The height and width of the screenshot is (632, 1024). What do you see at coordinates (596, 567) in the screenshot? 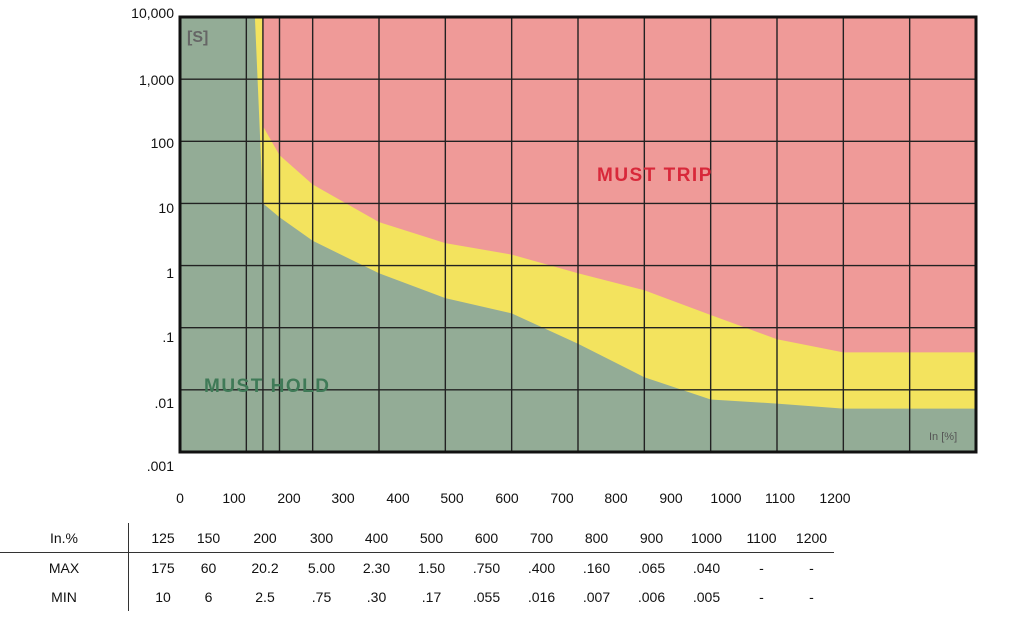
I see `table-cell: .160` at bounding box center [596, 567].